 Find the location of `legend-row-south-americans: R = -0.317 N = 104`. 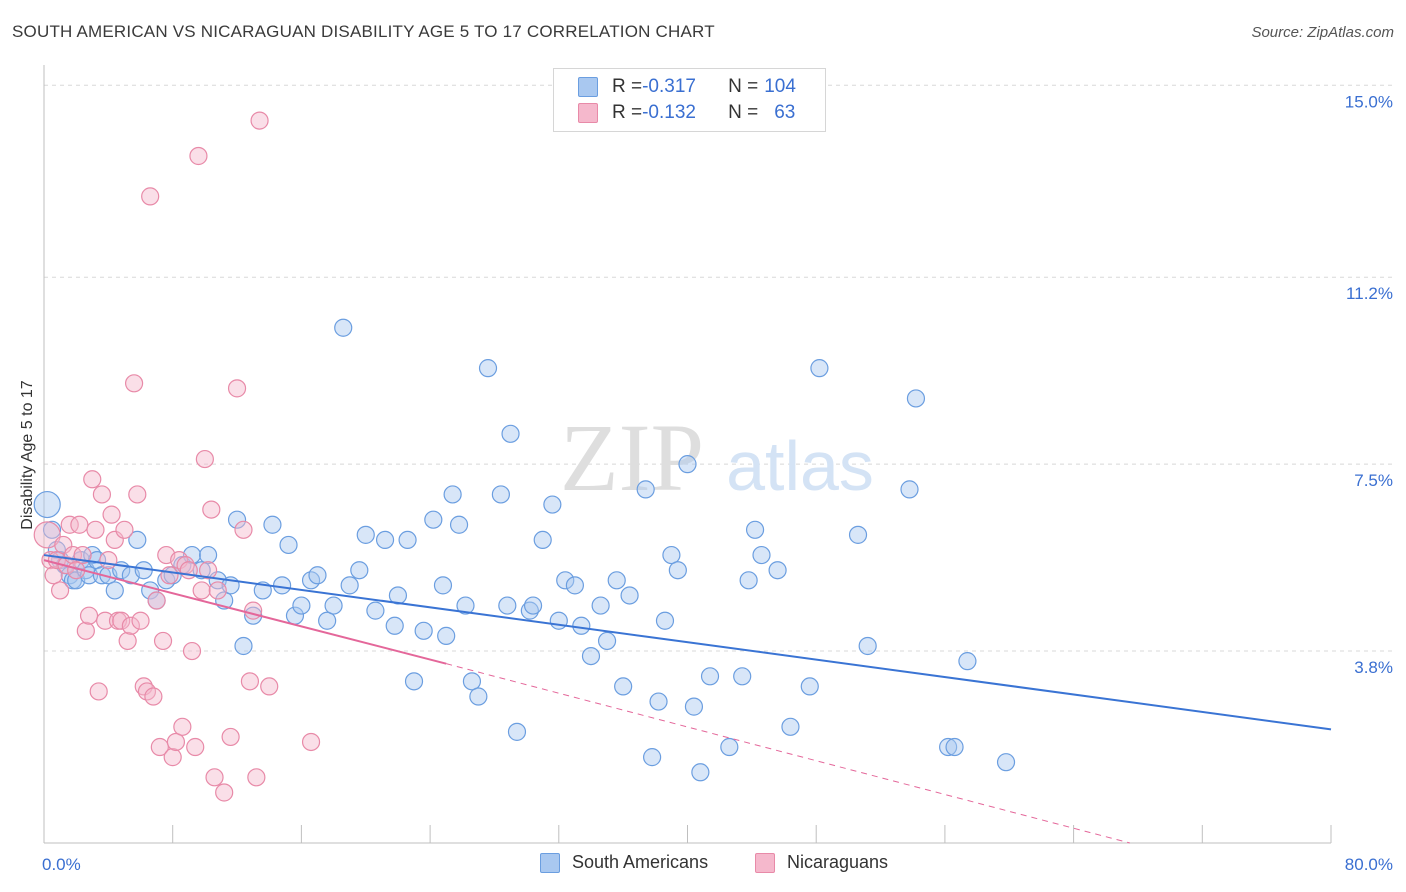

legend-row-south-americans: R = -0.317 N = 104 is located at coordinates (687, 87).